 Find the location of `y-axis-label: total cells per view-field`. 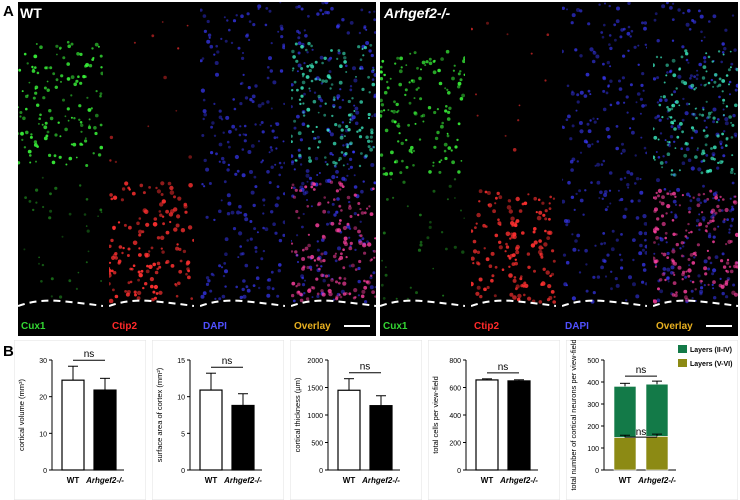

y-axis-label: total cells per view-field is located at coordinates (435, 415).